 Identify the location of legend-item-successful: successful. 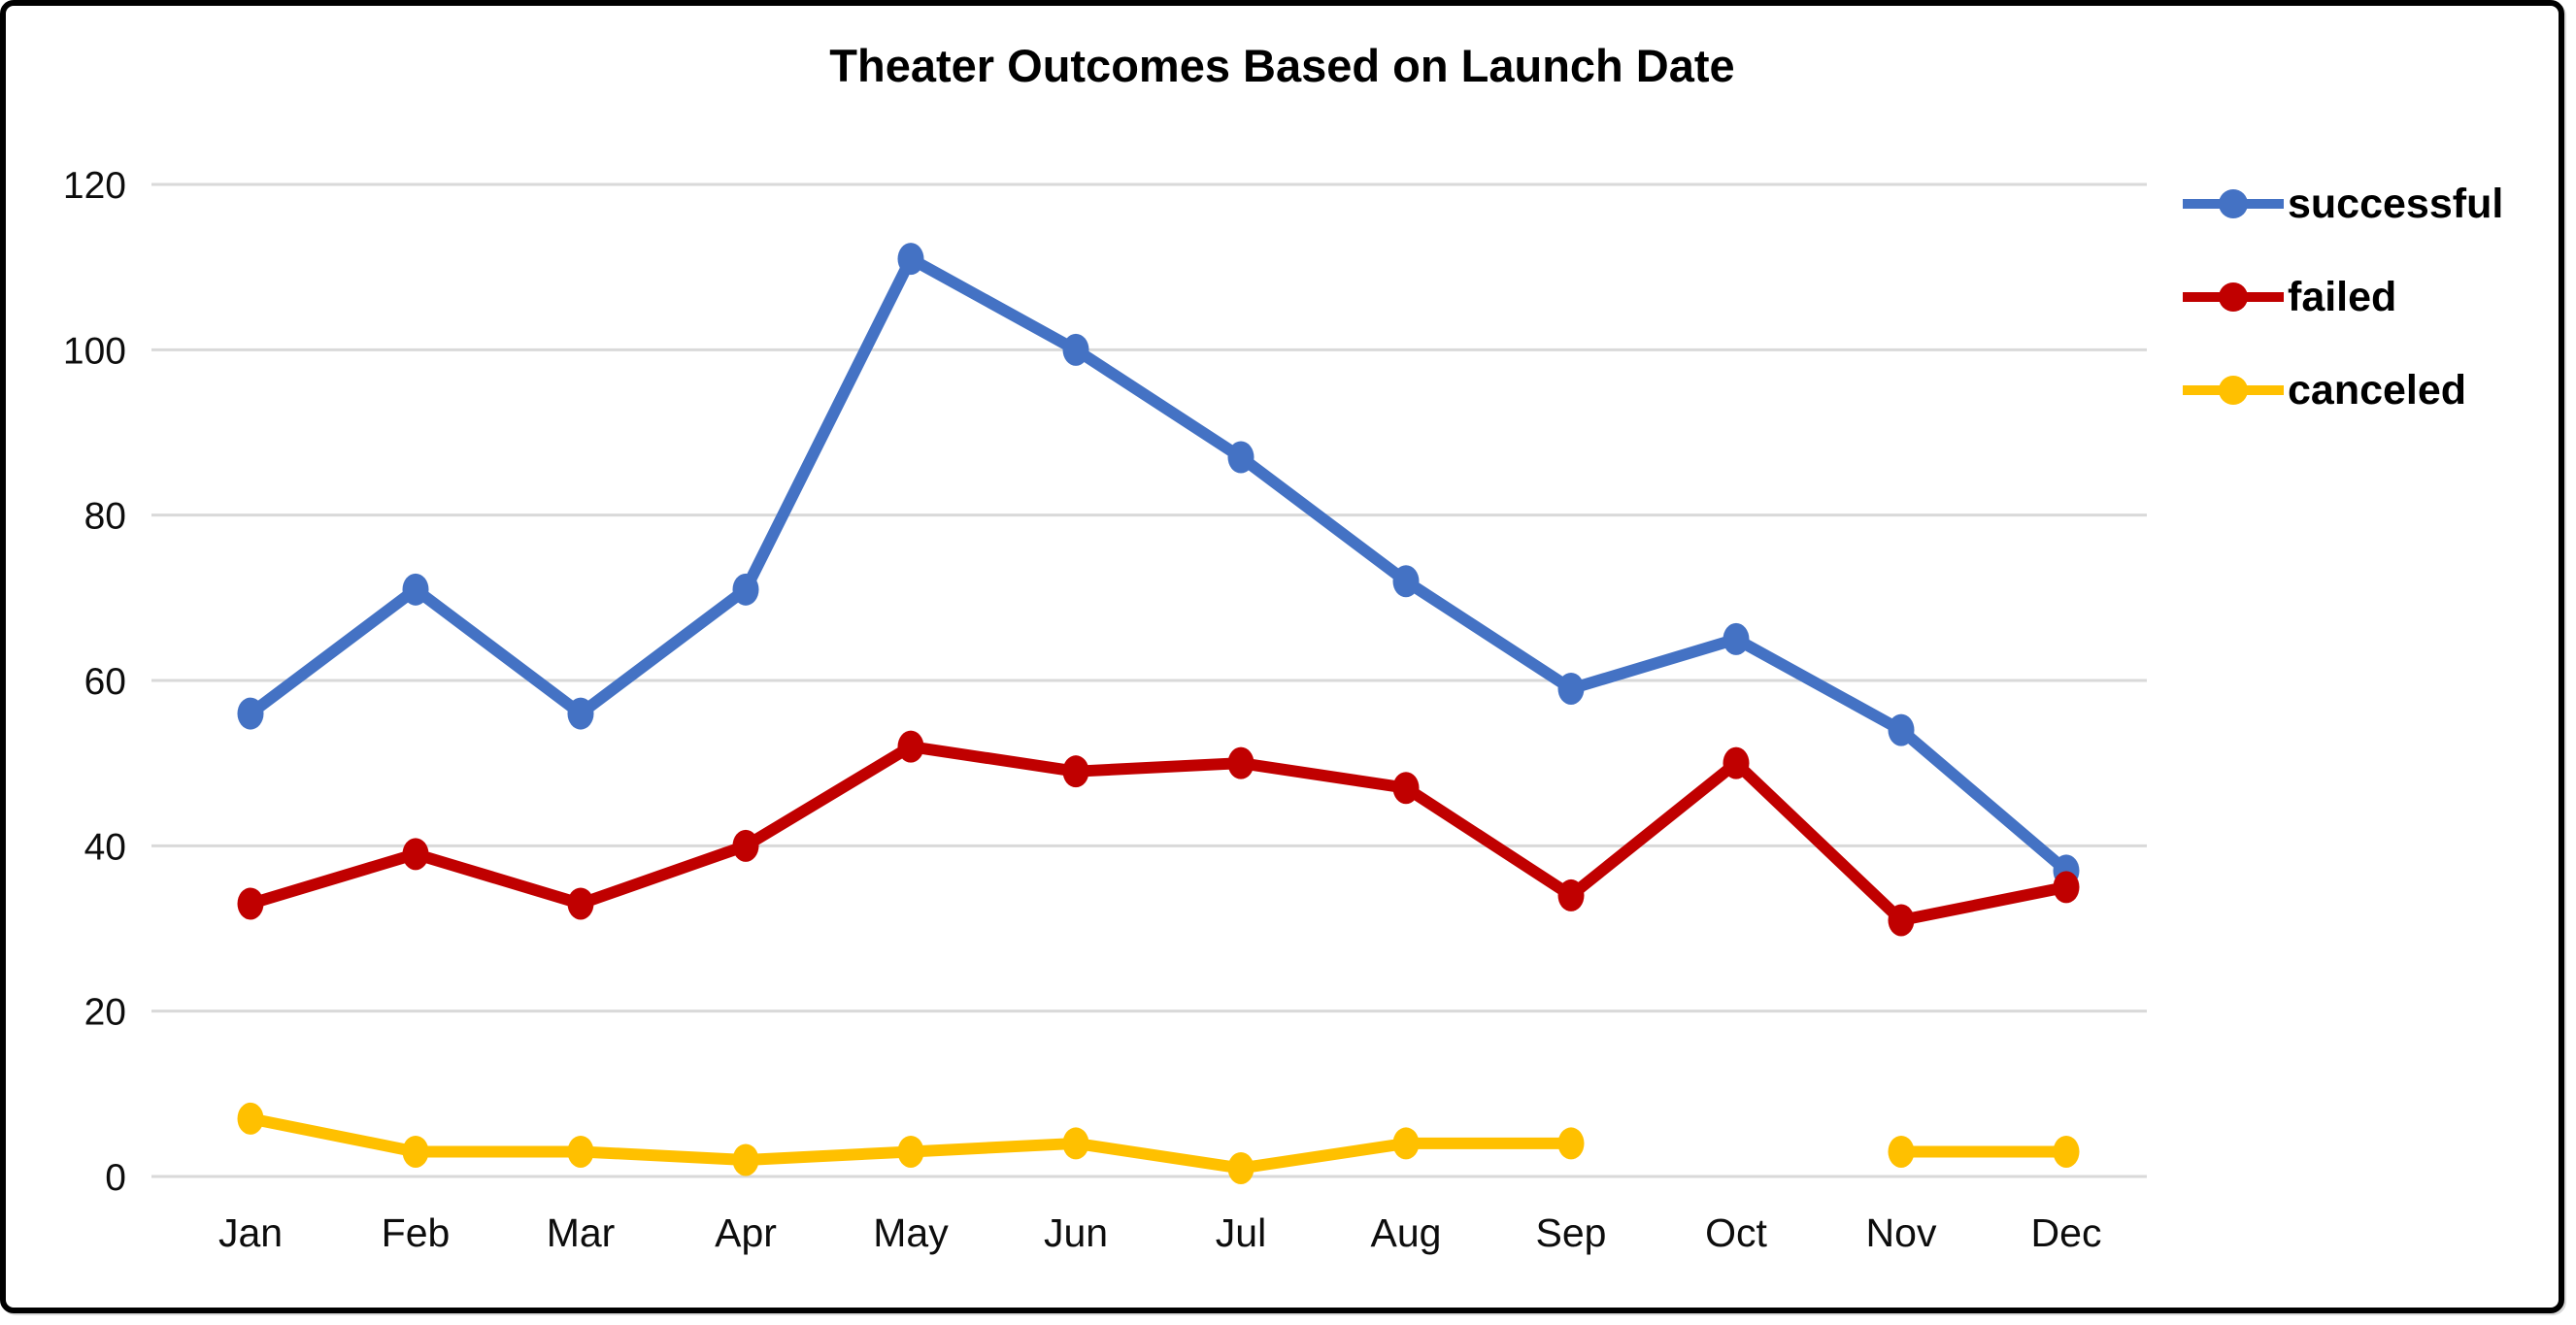
(2343, 204).